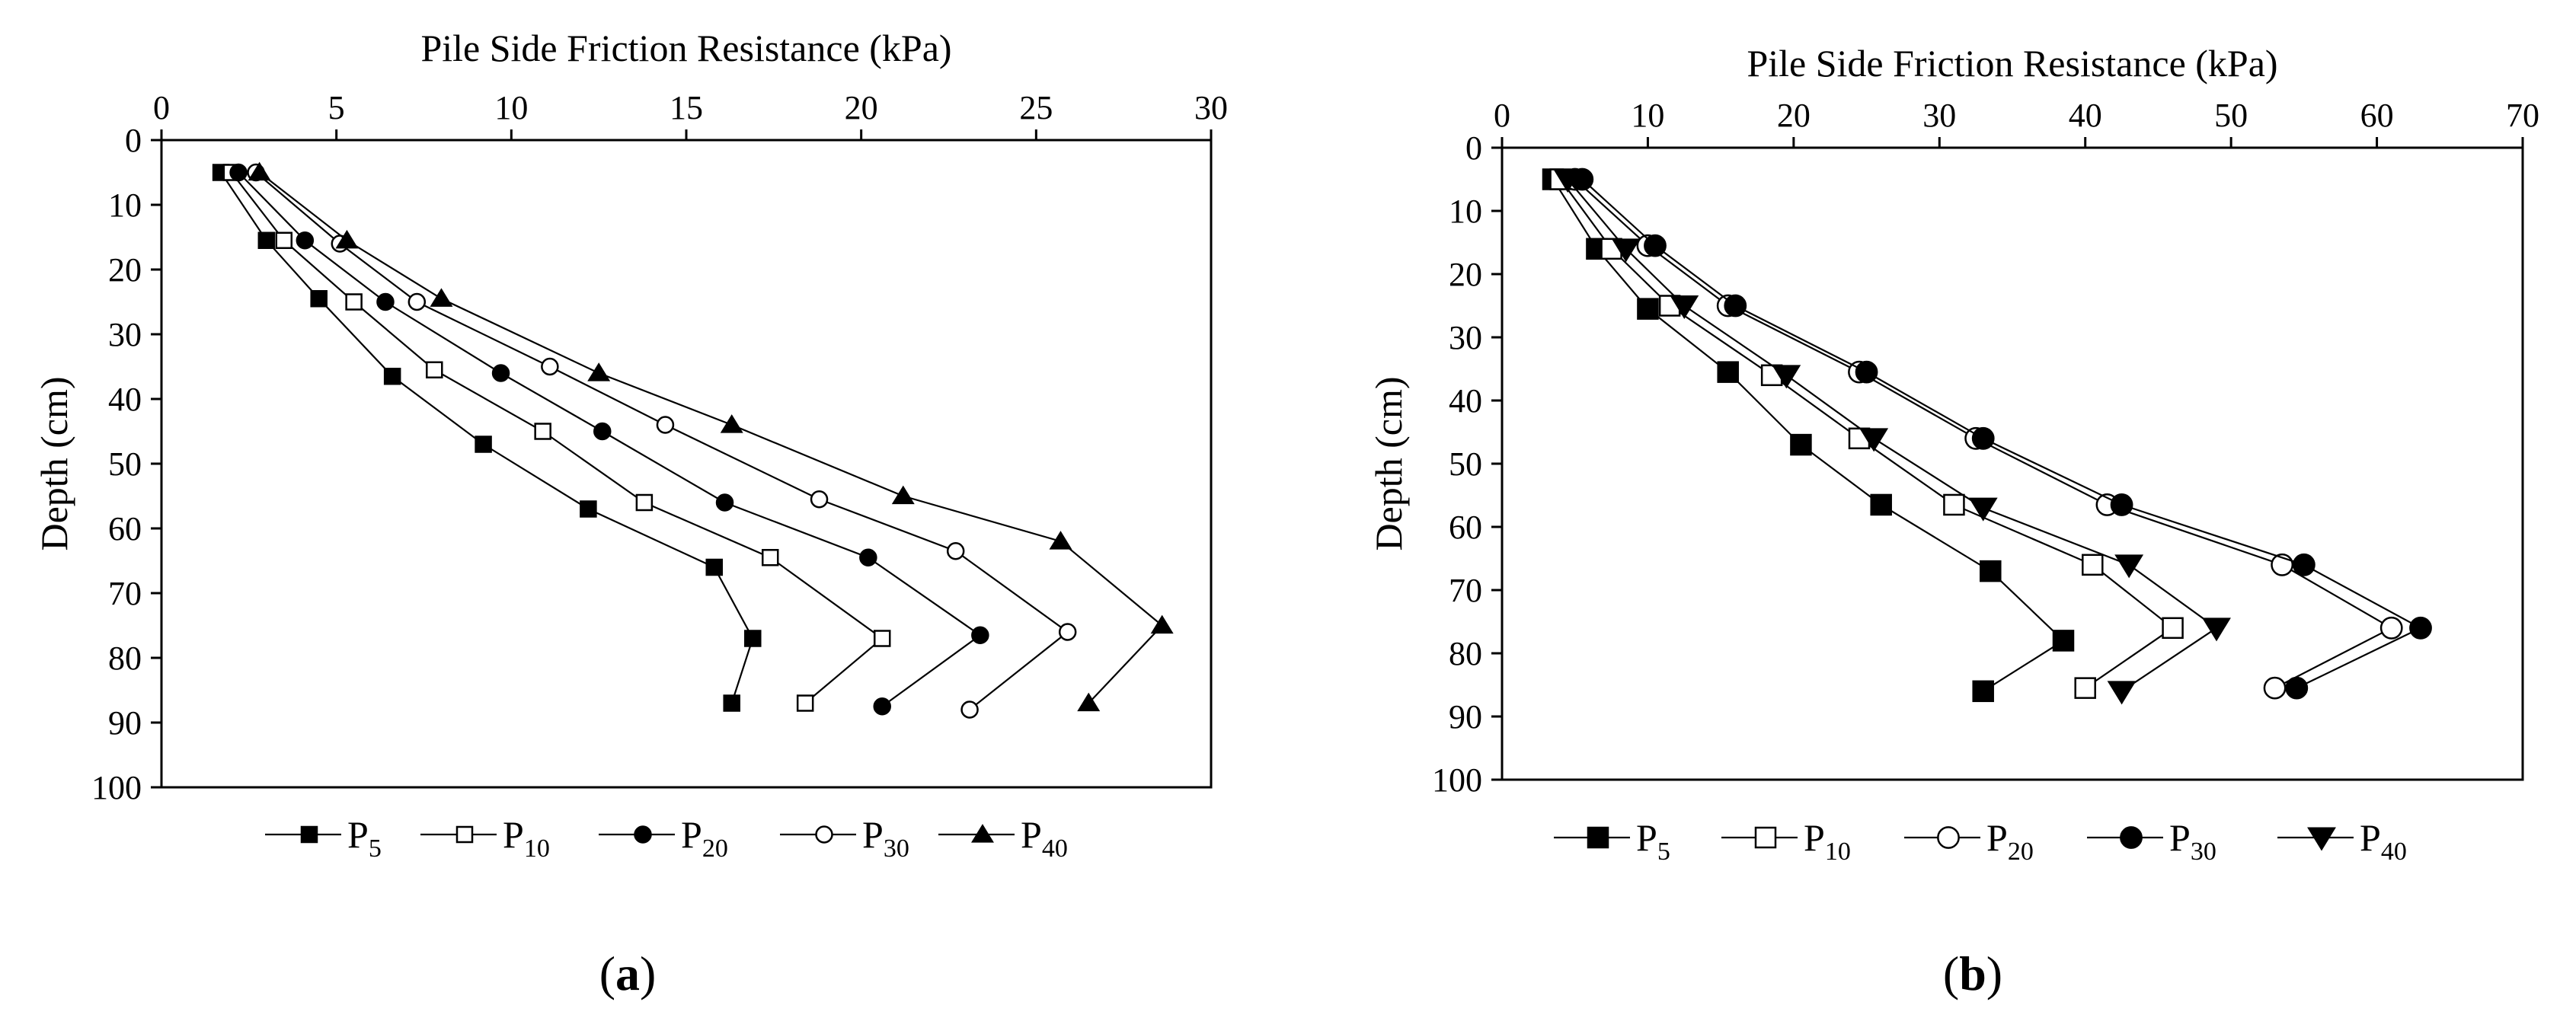 The width and height of the screenshot is (2576, 1018). What do you see at coordinates (1036, 107) in the screenshot?
I see `x-tick-label: 25` at bounding box center [1036, 107].